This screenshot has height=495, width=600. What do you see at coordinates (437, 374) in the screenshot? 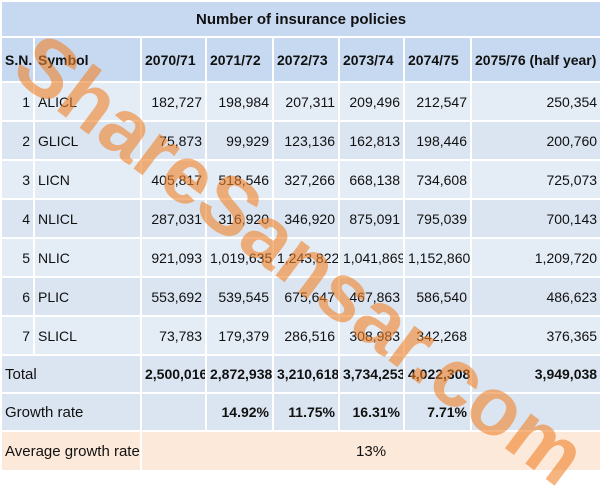
I see `value-cell: 4,022,308` at bounding box center [437, 374].